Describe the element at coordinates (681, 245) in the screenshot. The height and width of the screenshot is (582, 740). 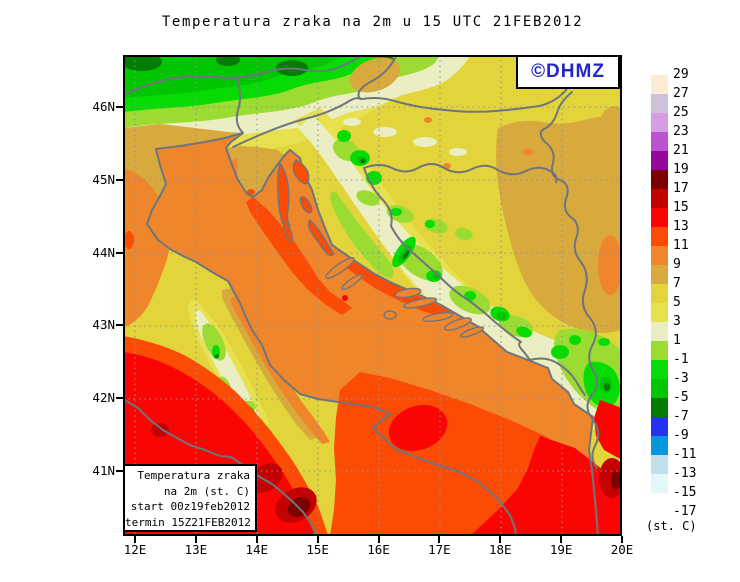
I see `colorbar-tick-label: 11` at that location.